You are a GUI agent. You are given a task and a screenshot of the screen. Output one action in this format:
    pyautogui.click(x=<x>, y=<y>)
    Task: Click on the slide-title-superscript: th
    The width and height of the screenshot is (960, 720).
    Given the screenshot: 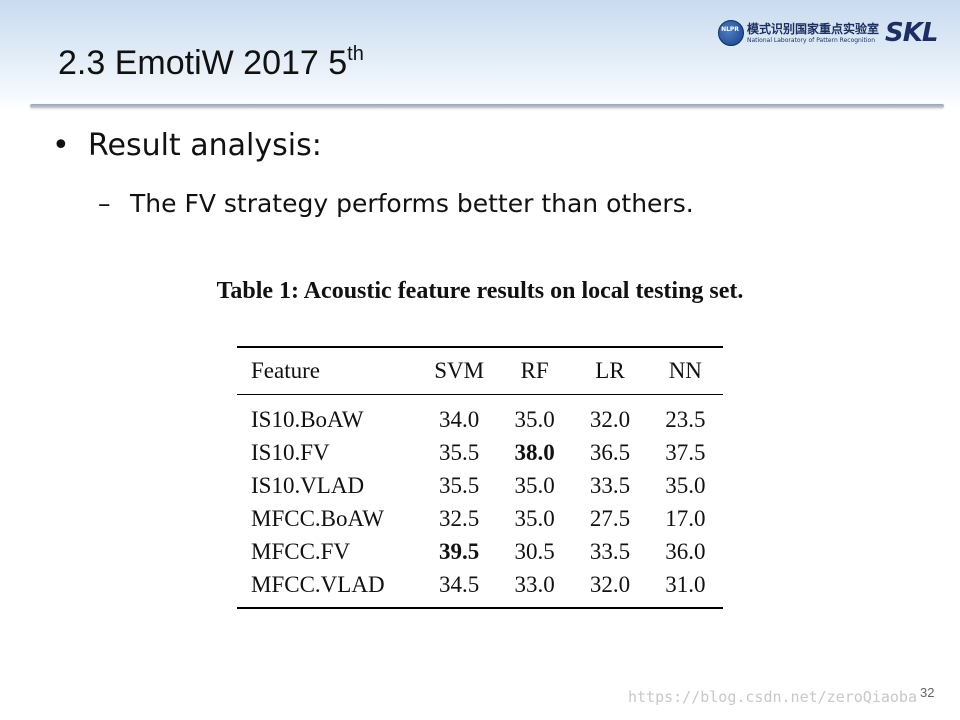 What is the action you would take?
    pyautogui.click(x=355, y=53)
    